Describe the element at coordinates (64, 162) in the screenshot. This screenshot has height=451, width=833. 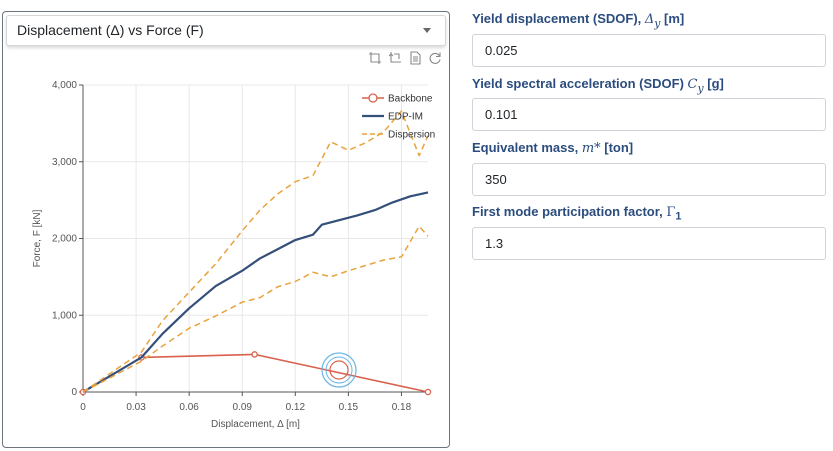
I see `y-tick-label: 3,000` at that location.